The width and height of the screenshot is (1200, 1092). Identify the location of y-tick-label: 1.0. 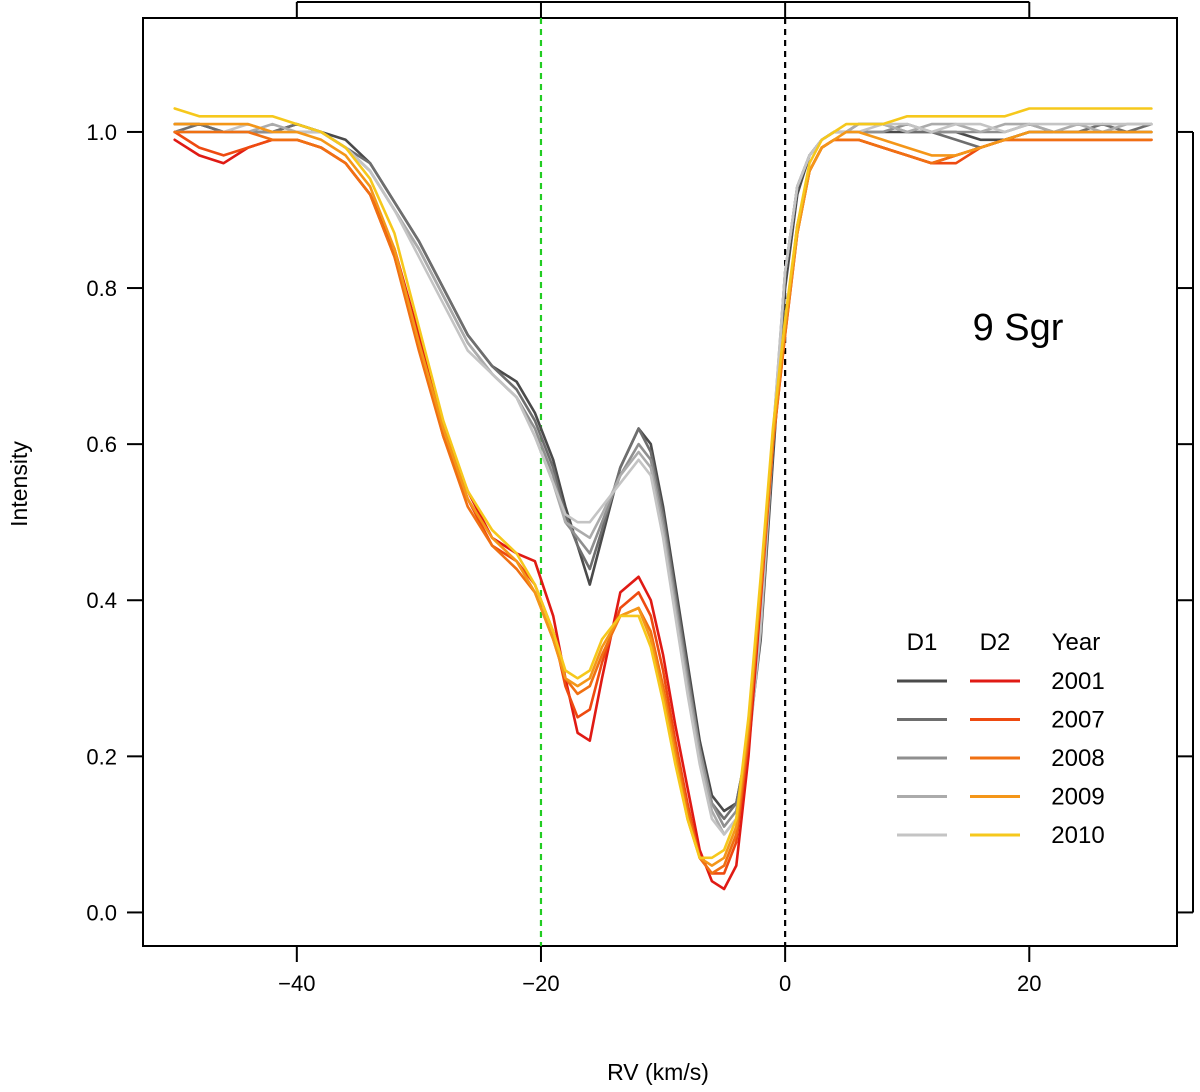
(101, 132).